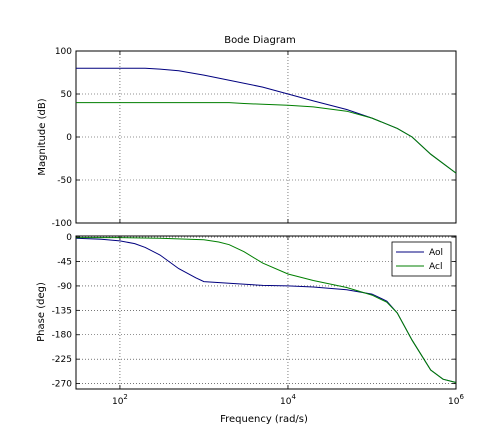 The height and width of the screenshot is (436, 503). Describe the element at coordinates (288, 400) in the screenshot. I see `x-tick-label: 10⁴` at that location.